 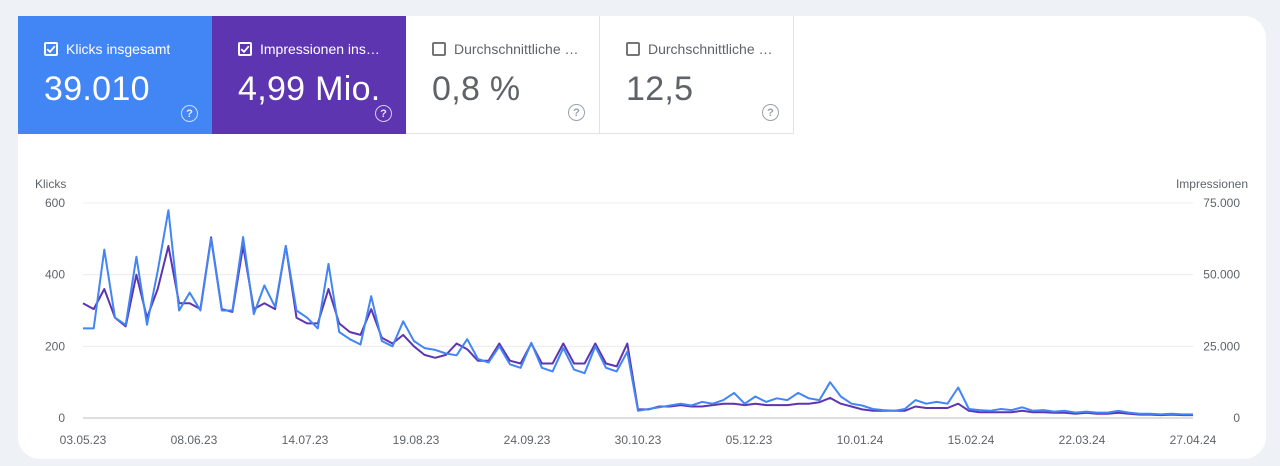 I want to click on metric-tile-clicks: Klicks insgesamt 39.010 ?, so click(x=115, y=75).